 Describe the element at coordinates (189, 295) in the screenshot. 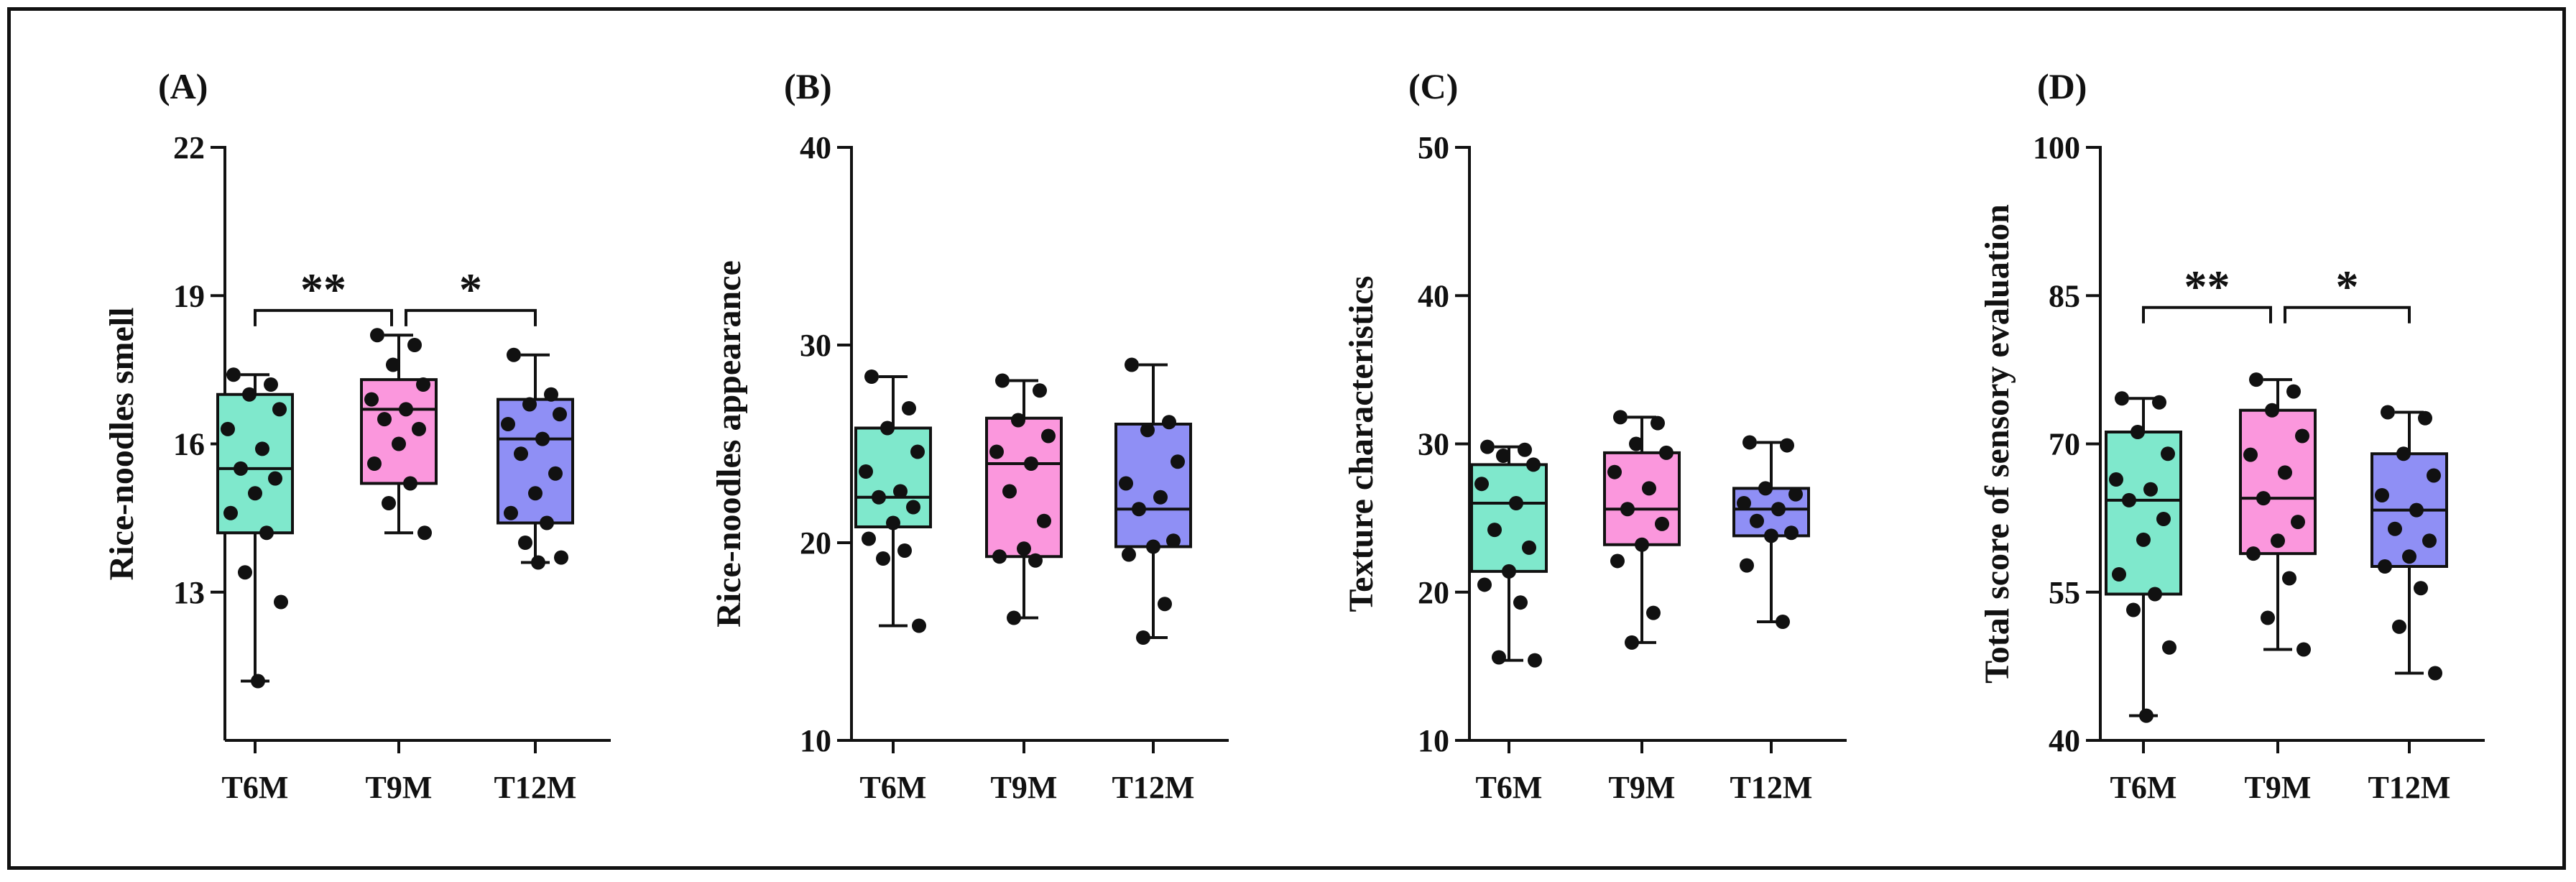

I see `panel-a-y-tick-label: 19` at that location.